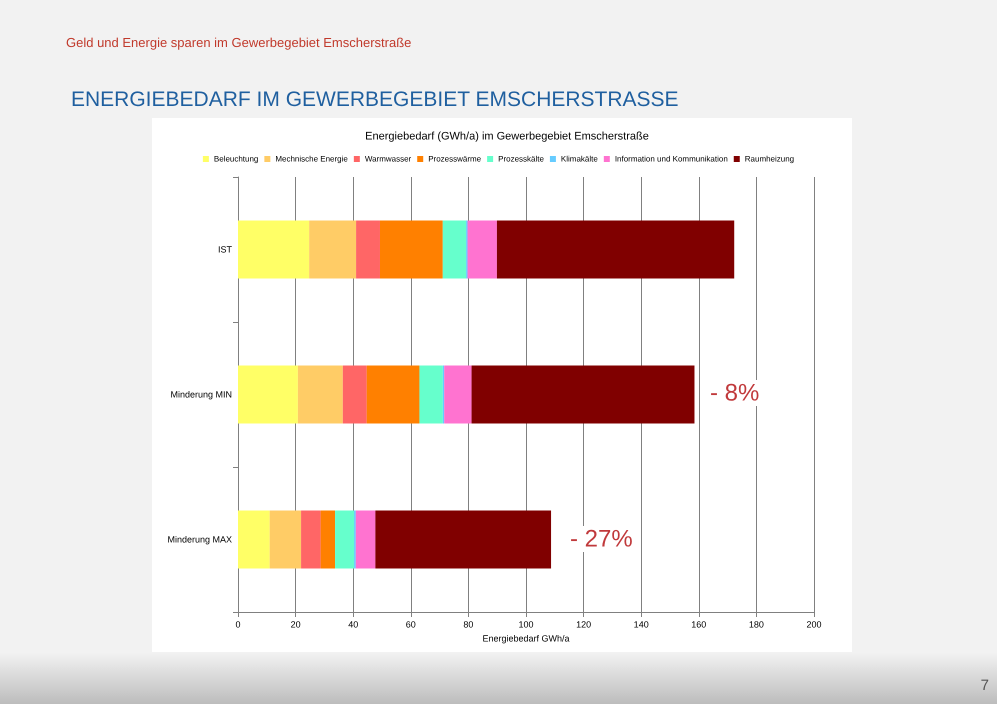 The image size is (997, 704). Describe the element at coordinates (225, 249) in the screenshot. I see `y-tick-label: IST` at that location.